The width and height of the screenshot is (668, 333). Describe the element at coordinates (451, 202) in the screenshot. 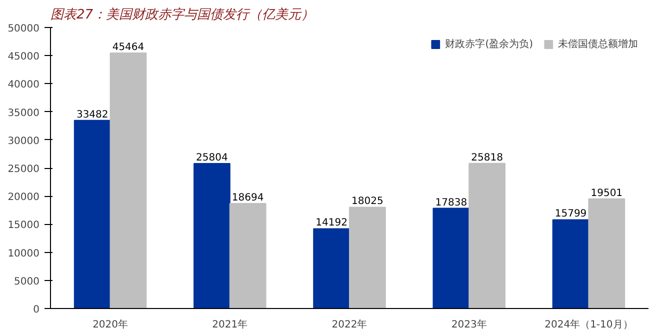

I see `data-label: 17838` at that location.